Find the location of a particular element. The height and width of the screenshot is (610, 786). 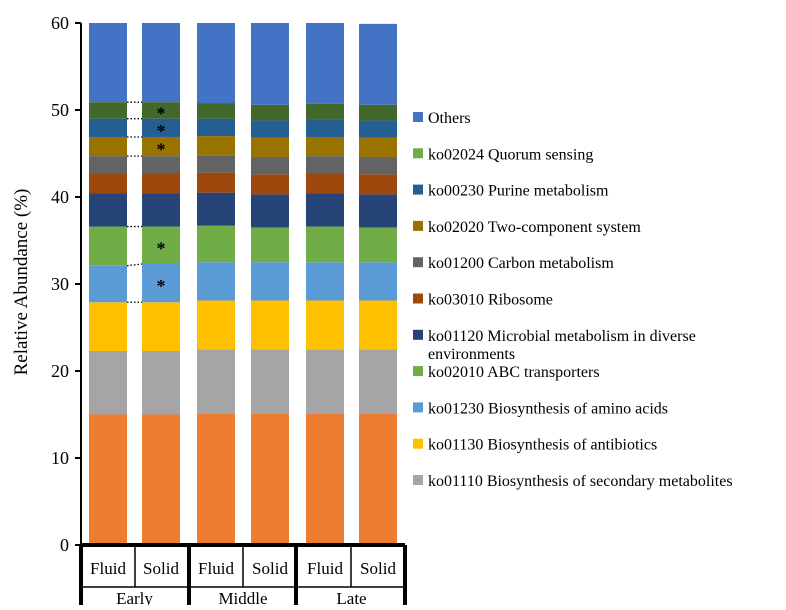

x-group-label: Middle is located at coordinates (242, 597).